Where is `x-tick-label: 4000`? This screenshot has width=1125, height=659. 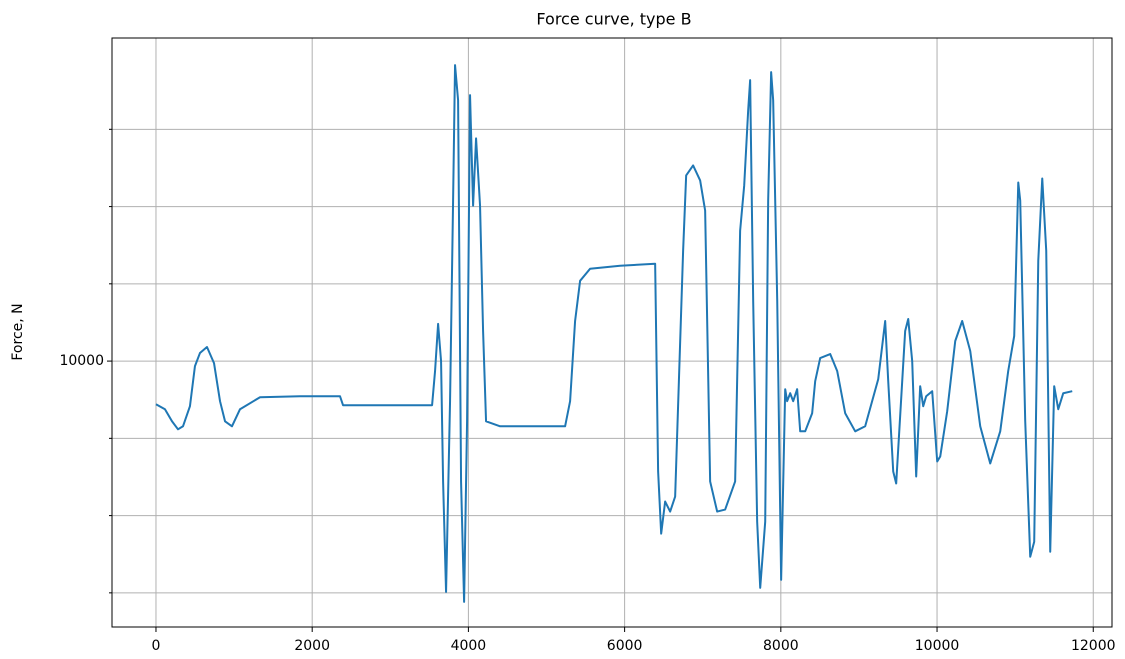
x-tick-label: 4000 is located at coordinates (469, 646).